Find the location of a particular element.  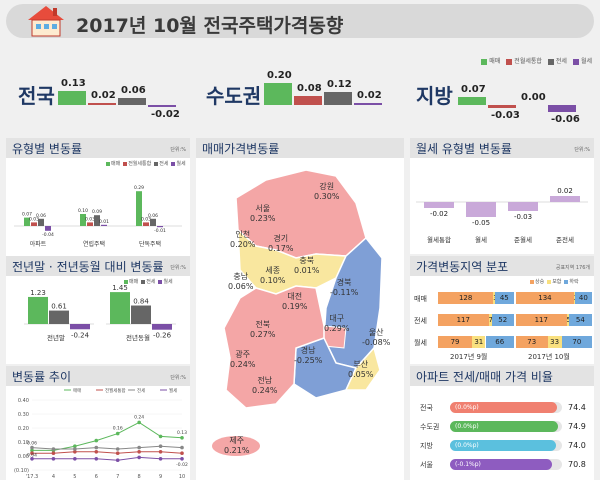

dist-segment: 7 is located at coordinates (490, 320).